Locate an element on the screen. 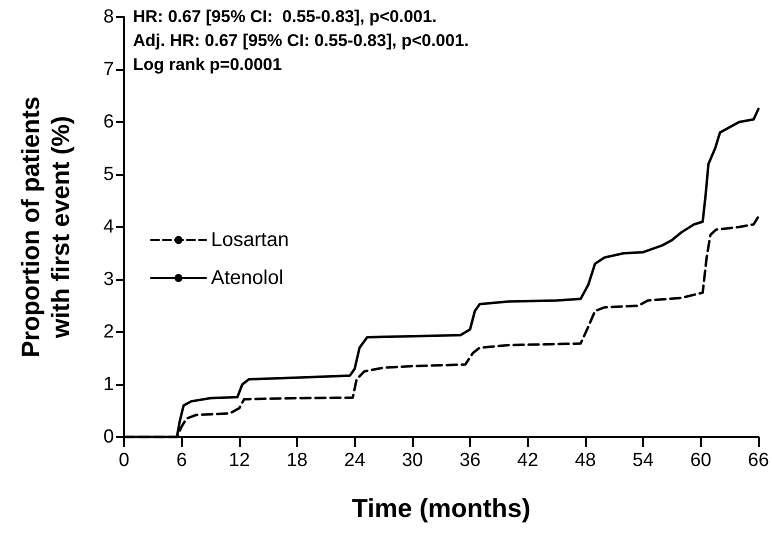 The width and height of the screenshot is (772, 543). y-tick-label: 6 is located at coordinates (108, 122).